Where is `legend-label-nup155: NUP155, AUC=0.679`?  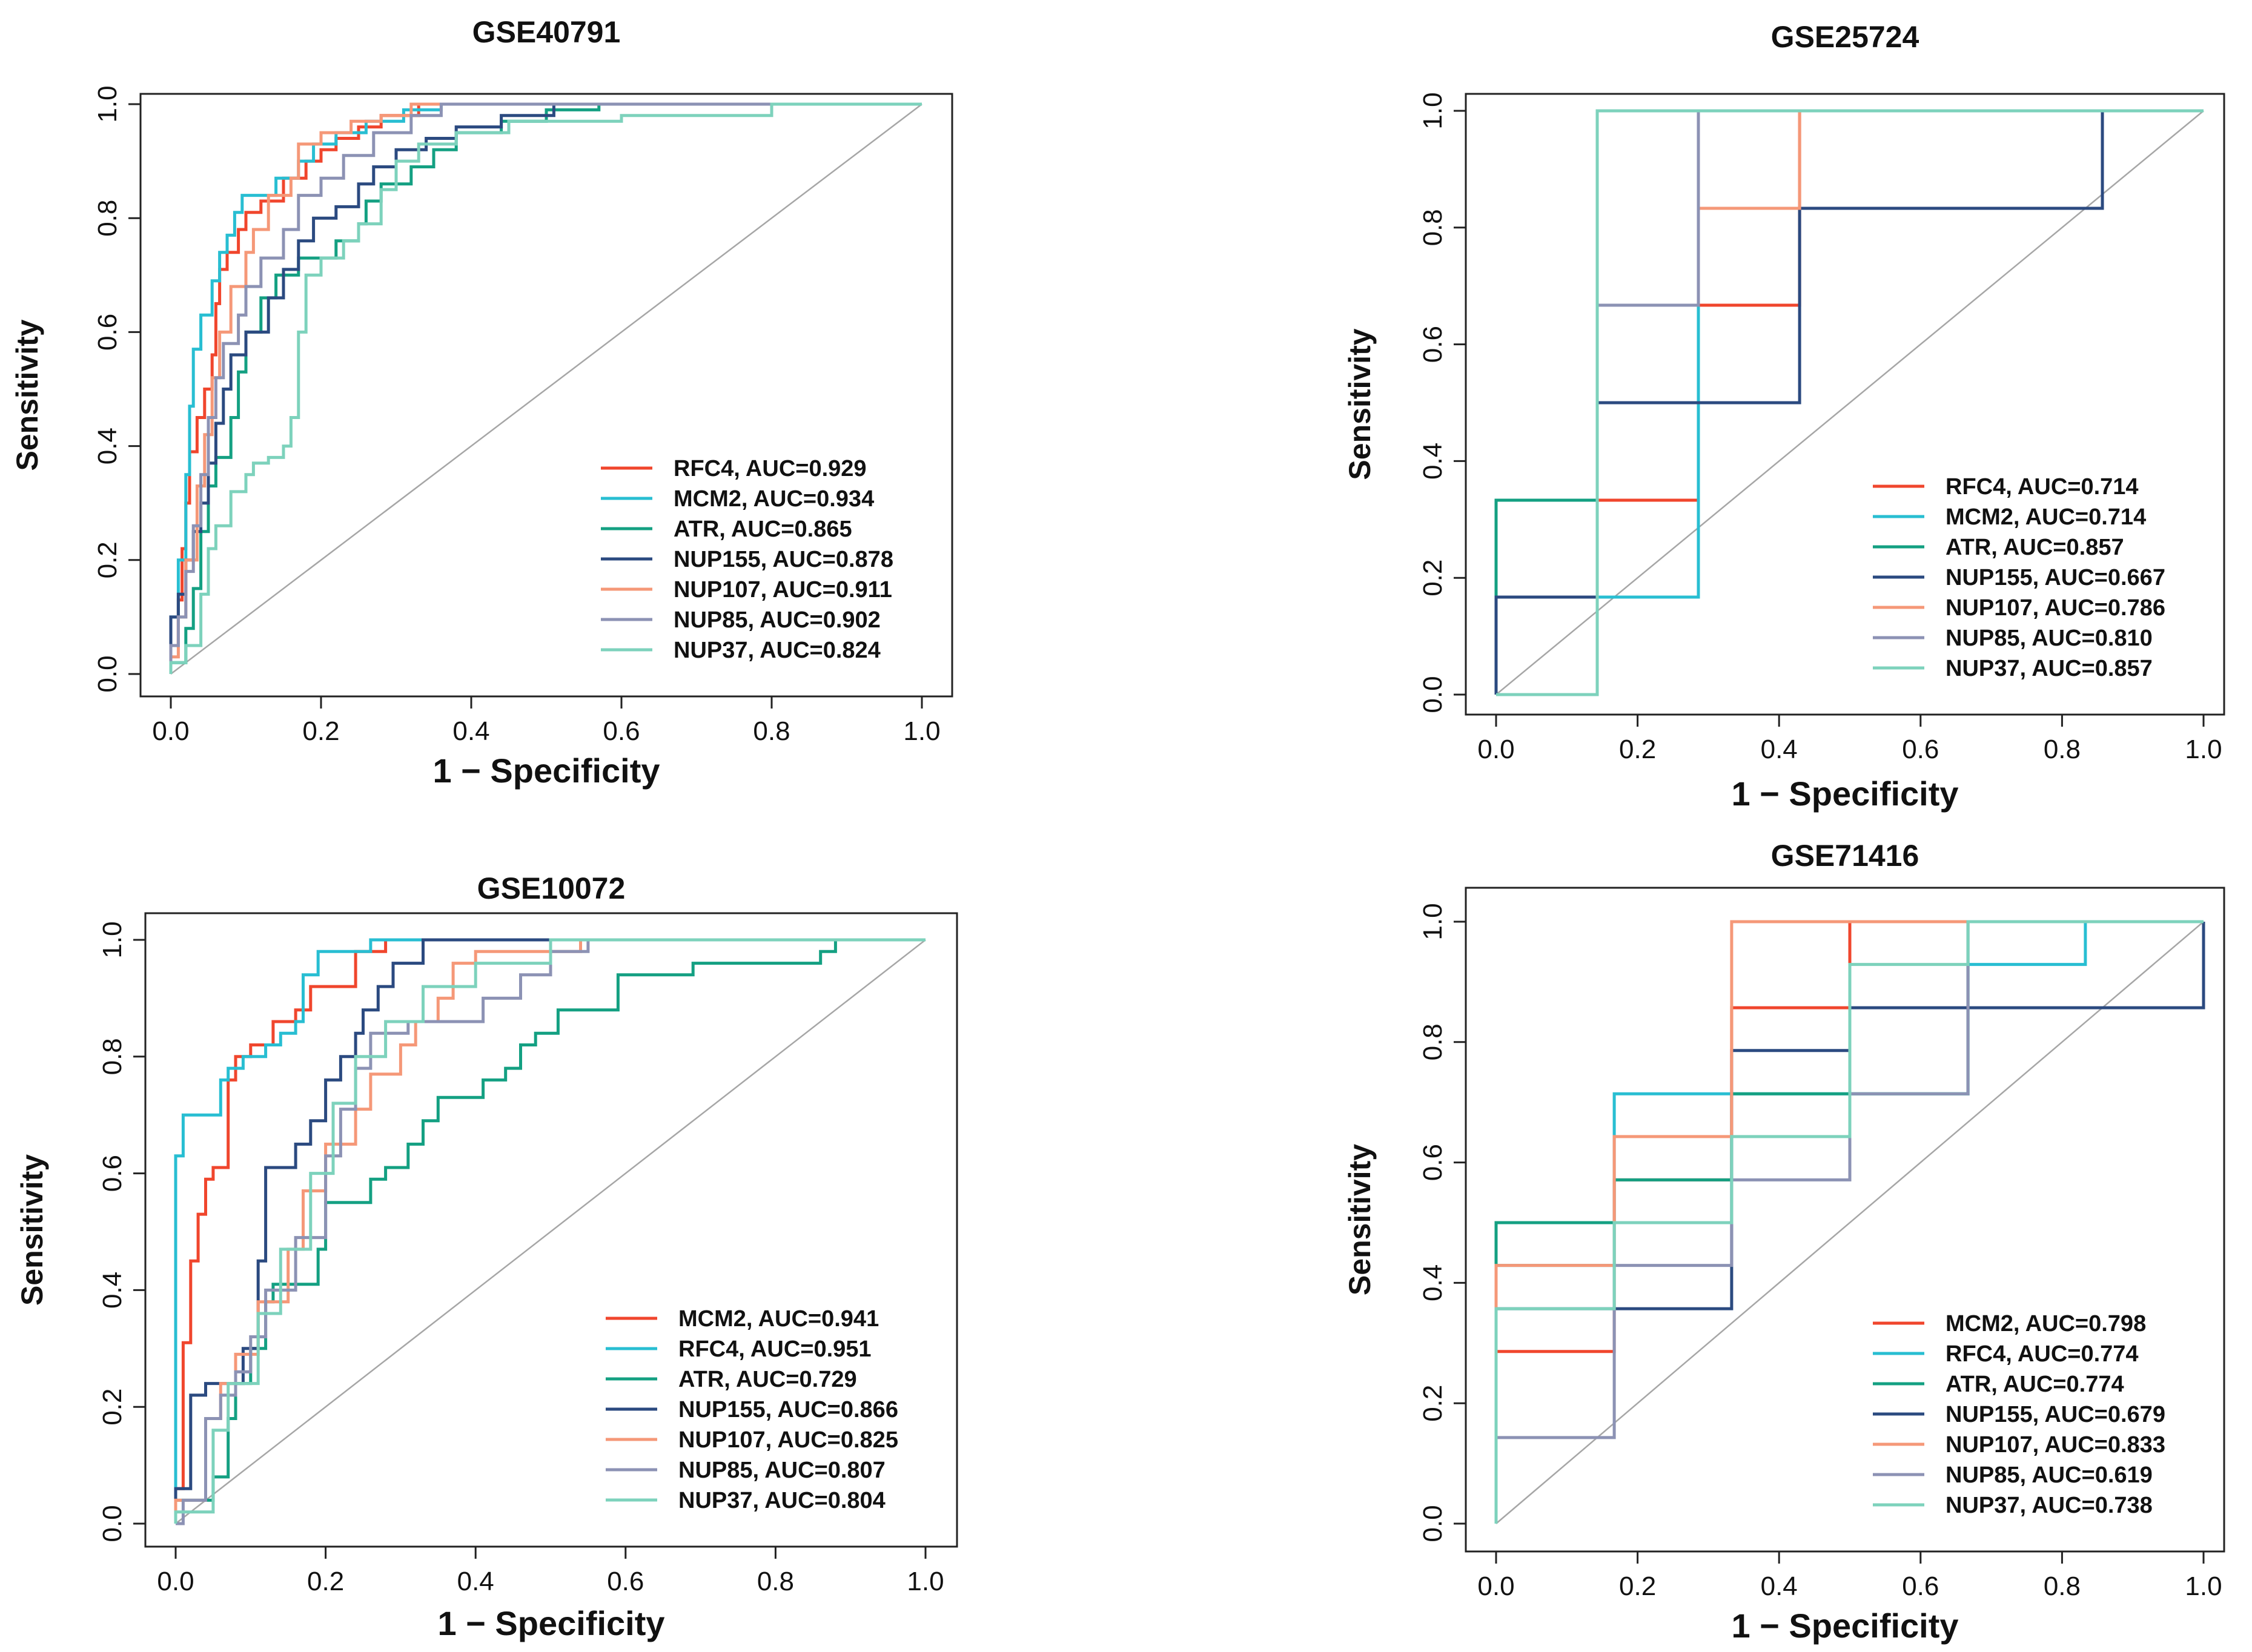
legend-label-nup155: NUP155, AUC=0.679 is located at coordinates (2055, 1414).